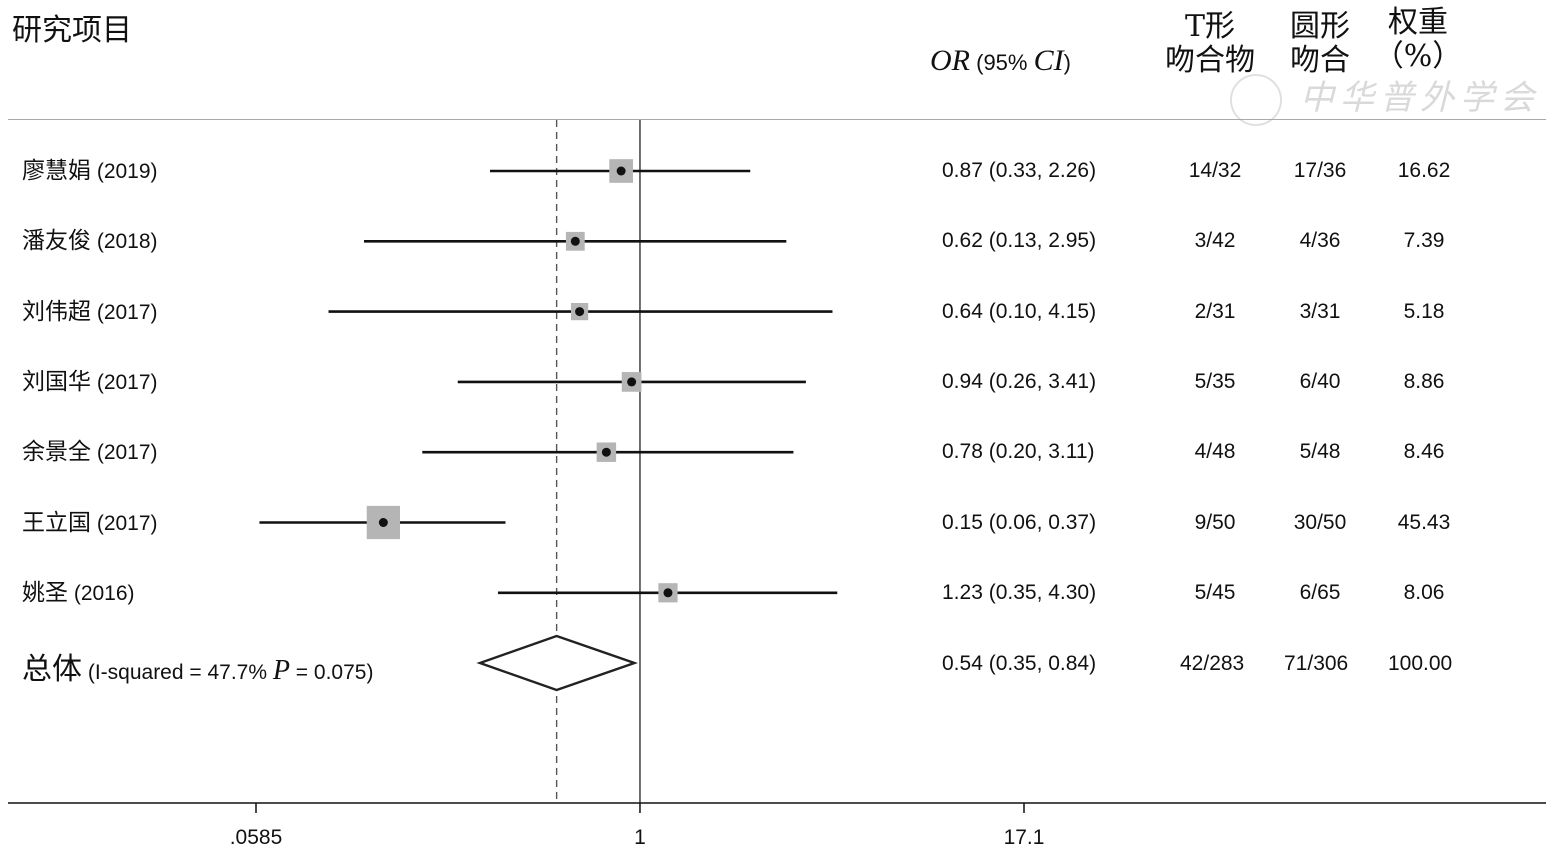  I want to click on overall-p-value: = 0.075), so click(331, 672).